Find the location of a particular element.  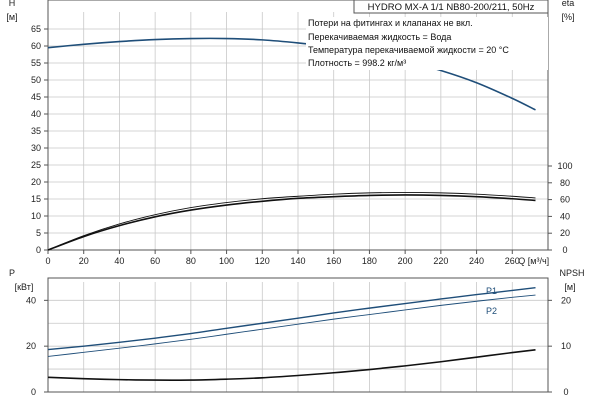

x-tick-label: 220 is located at coordinates (440, 261).